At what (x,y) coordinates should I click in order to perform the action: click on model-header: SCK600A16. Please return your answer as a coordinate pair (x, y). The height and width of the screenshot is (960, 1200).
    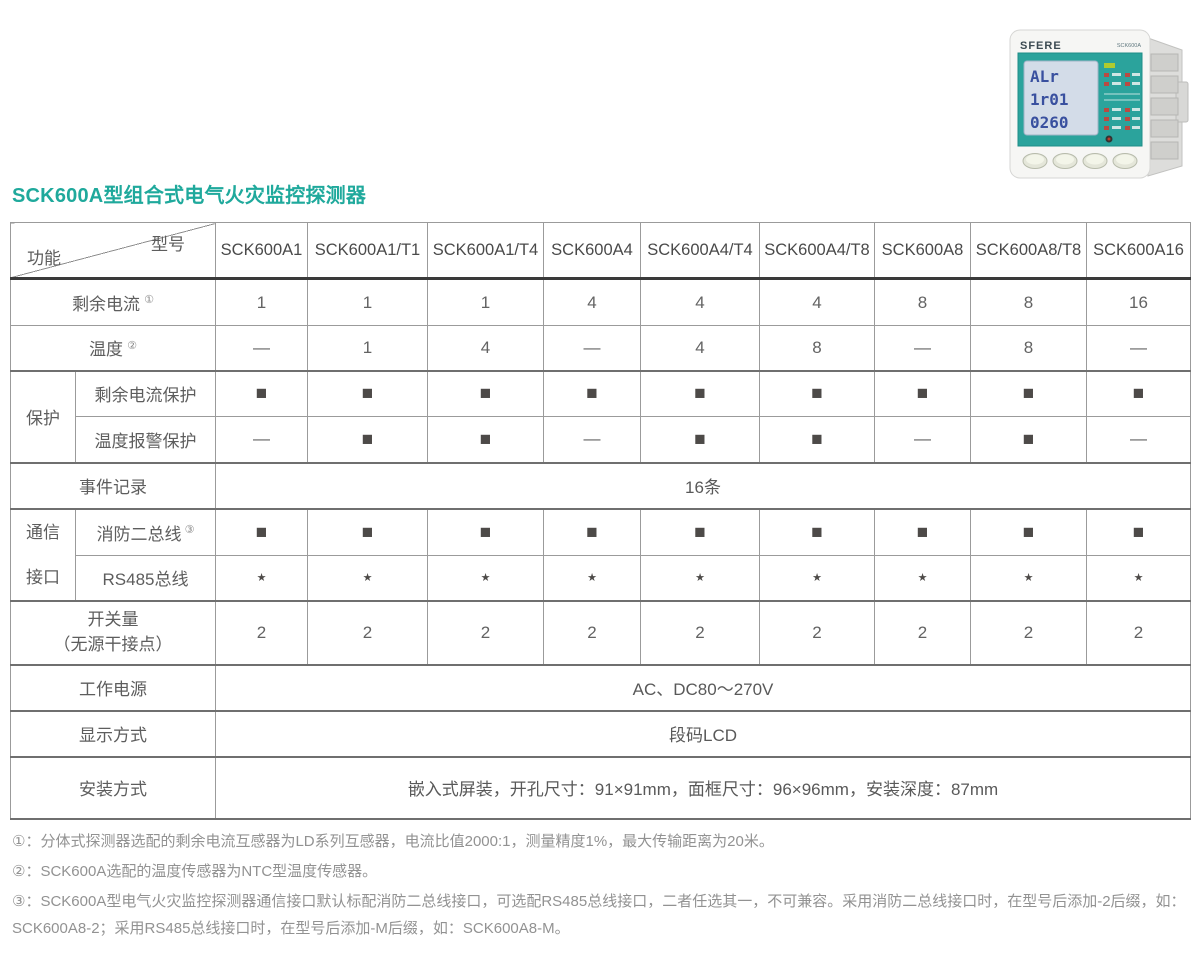
    Looking at the image, I should click on (1138, 251).